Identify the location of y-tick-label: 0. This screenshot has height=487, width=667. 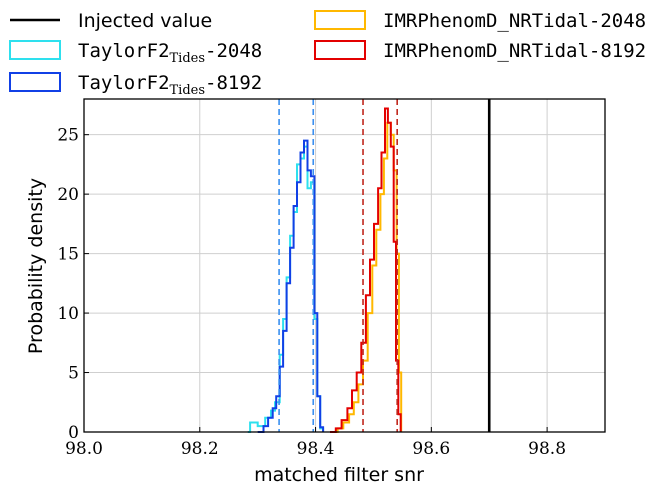
(73, 433).